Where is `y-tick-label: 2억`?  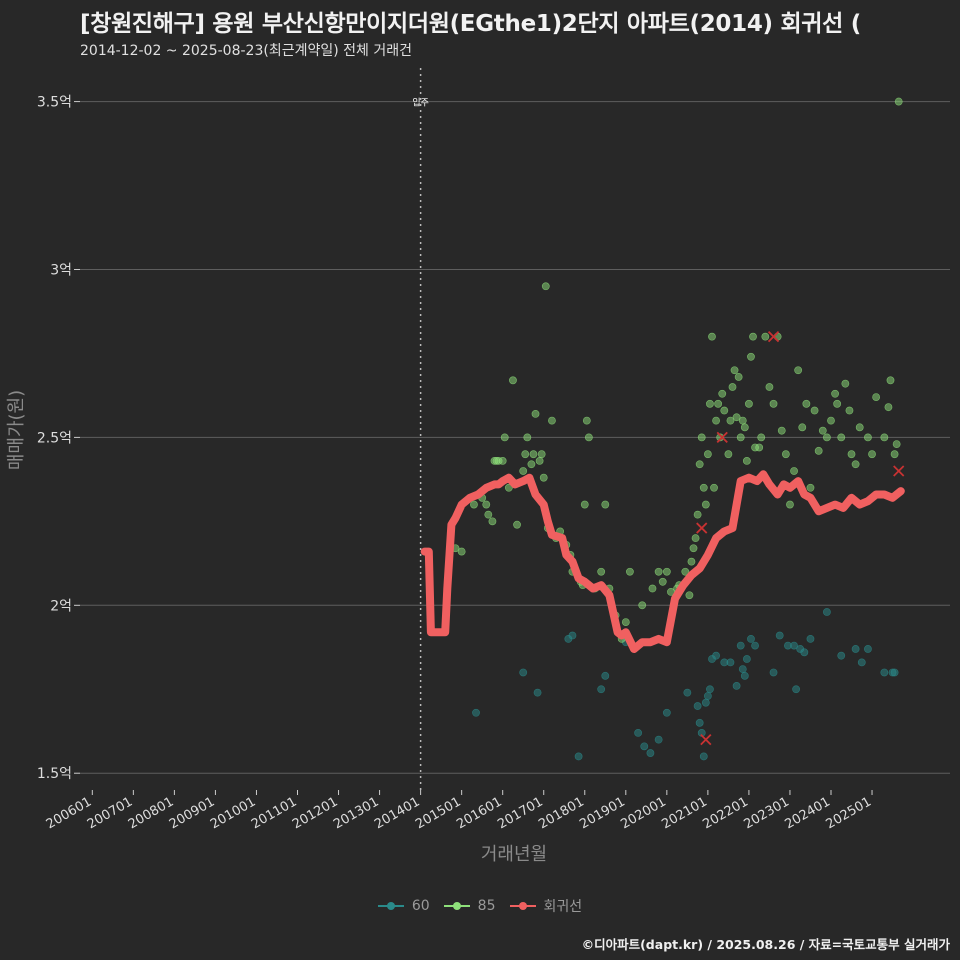 y-tick-label: 2억 is located at coordinates (61, 606).